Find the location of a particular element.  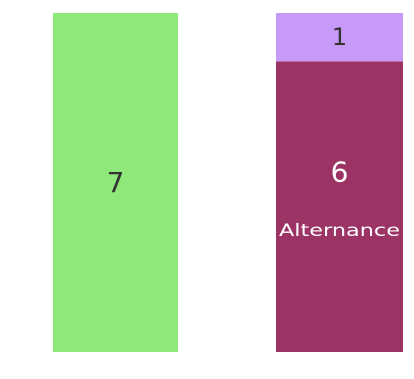

bar-value-label-0: 7 is located at coordinates (116, 182).